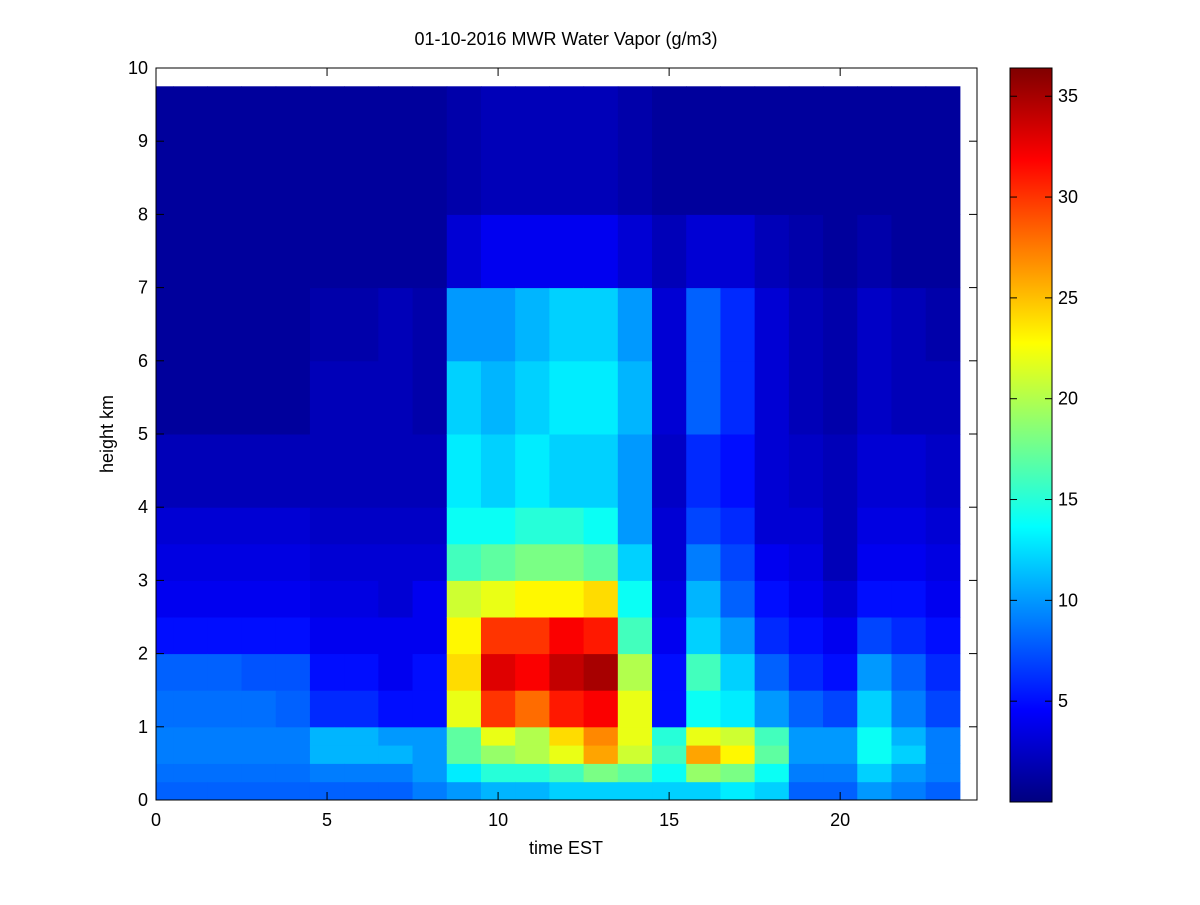  What do you see at coordinates (143, 800) in the screenshot?
I see `y-tick-label: 0` at bounding box center [143, 800].